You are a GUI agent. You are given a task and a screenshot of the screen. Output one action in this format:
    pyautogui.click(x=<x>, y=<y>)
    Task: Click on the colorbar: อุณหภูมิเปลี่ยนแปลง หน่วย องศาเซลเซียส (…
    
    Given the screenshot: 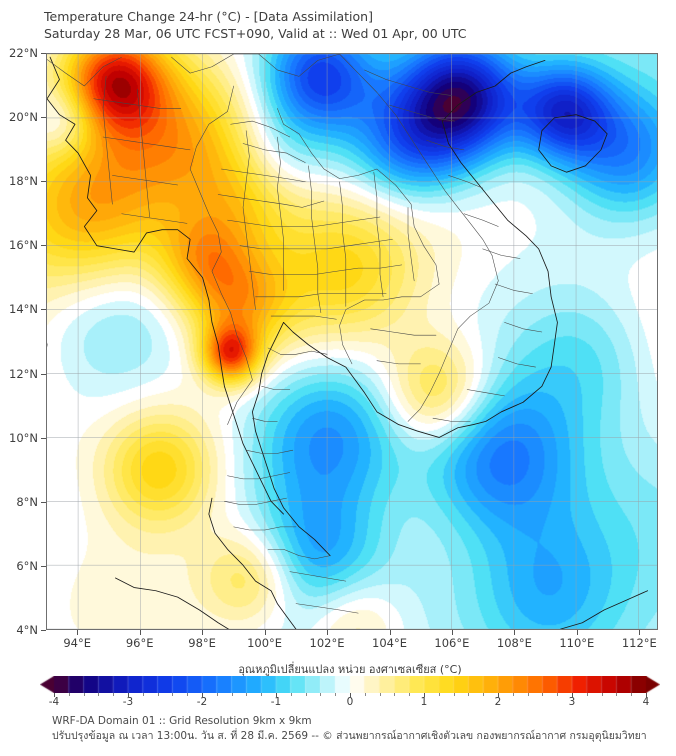 What is the action you would take?
    pyautogui.click(x=350, y=684)
    